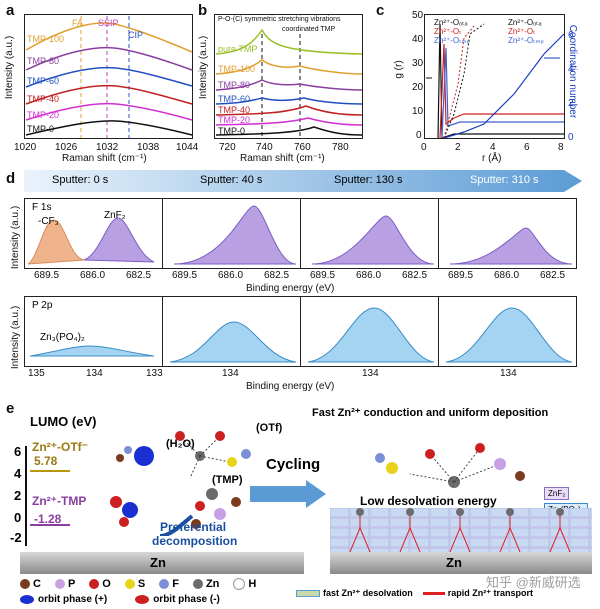  Describe the element at coordinates (108, 76) in the screenshot. I see `panel-a-plot` at that location.